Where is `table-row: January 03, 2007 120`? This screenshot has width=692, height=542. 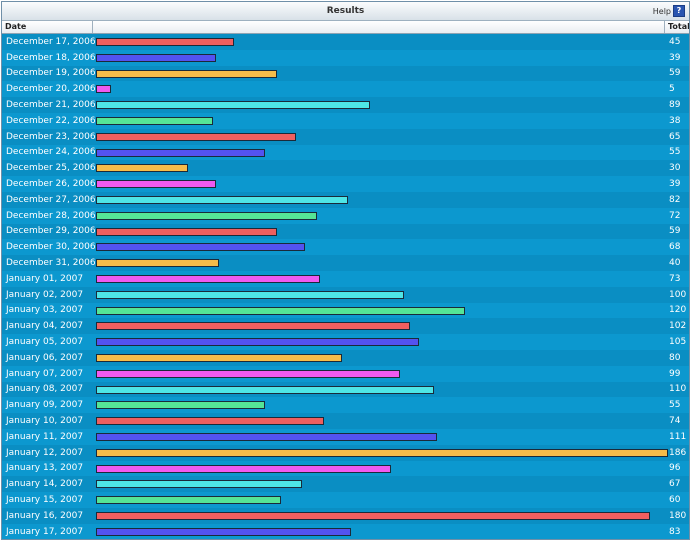 table-row: January 03, 2007 120 is located at coordinates (345, 310).